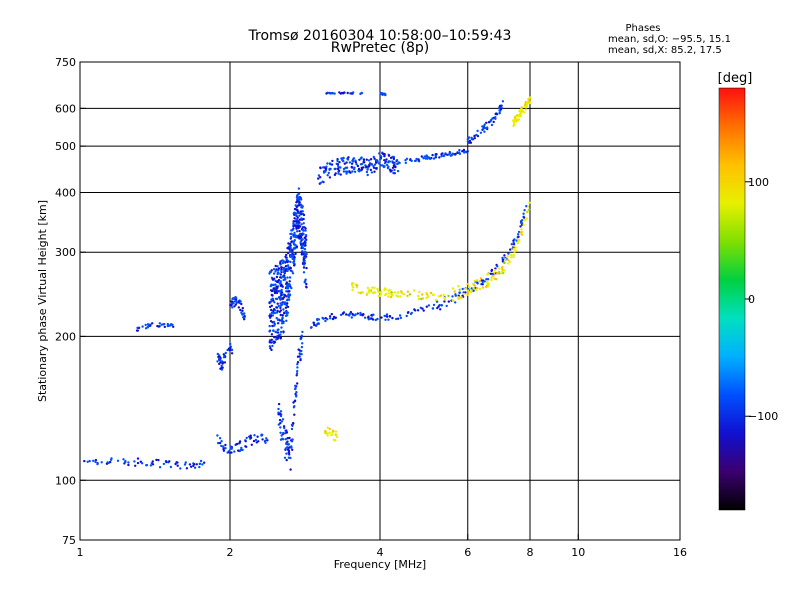  What do you see at coordinates (380, 36) in the screenshot?
I see `chart-title: Tromsø 20160304 10:58:00–10:59:43` at bounding box center [380, 36].